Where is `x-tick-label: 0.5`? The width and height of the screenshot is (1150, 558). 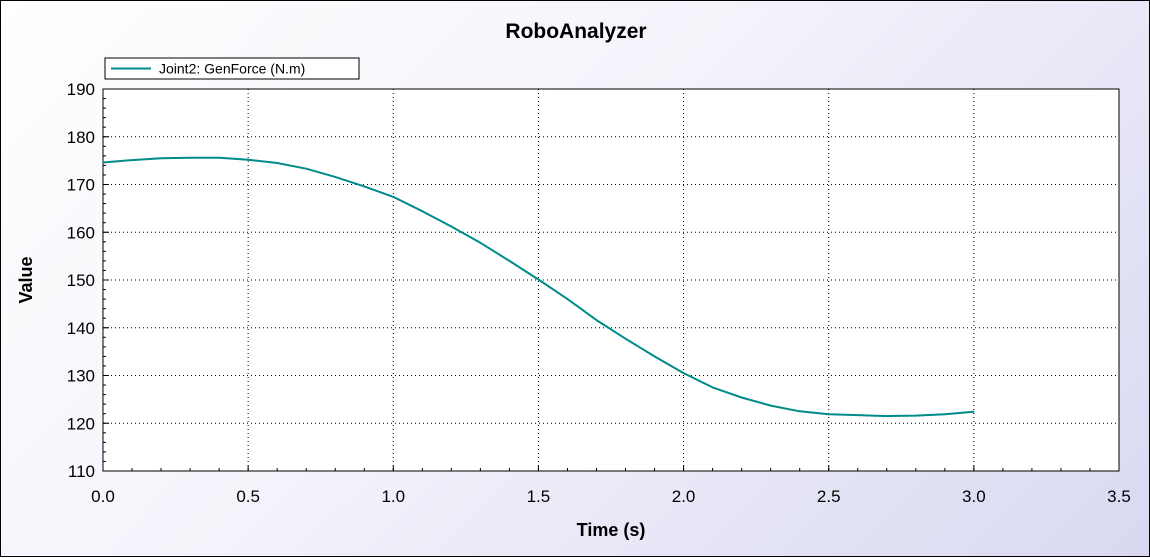
x-tick-label: 0.5 is located at coordinates (248, 496).